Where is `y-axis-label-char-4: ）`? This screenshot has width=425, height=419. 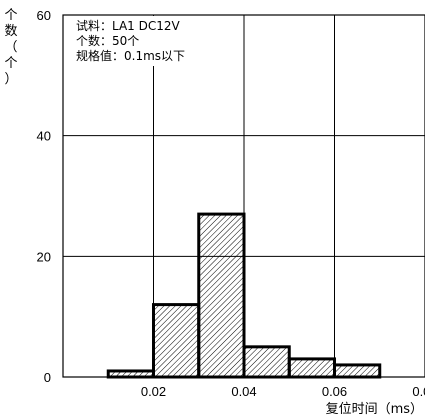
y-axis-label-char-4: ） is located at coordinates (10, 79).